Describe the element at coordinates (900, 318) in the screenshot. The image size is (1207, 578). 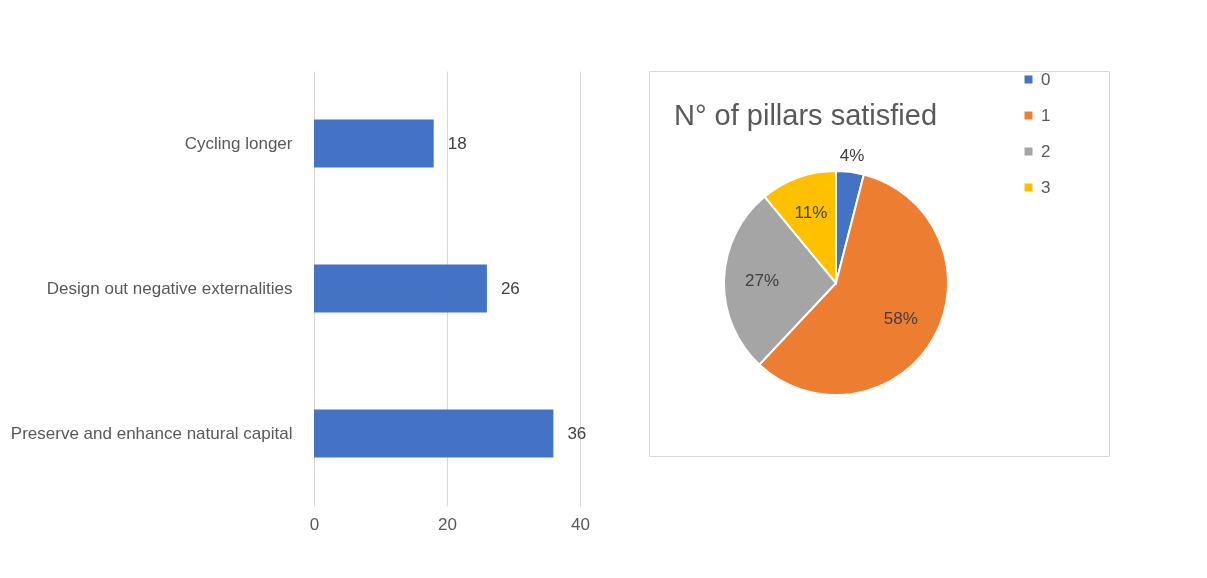
I see `data-label: 58%` at that location.